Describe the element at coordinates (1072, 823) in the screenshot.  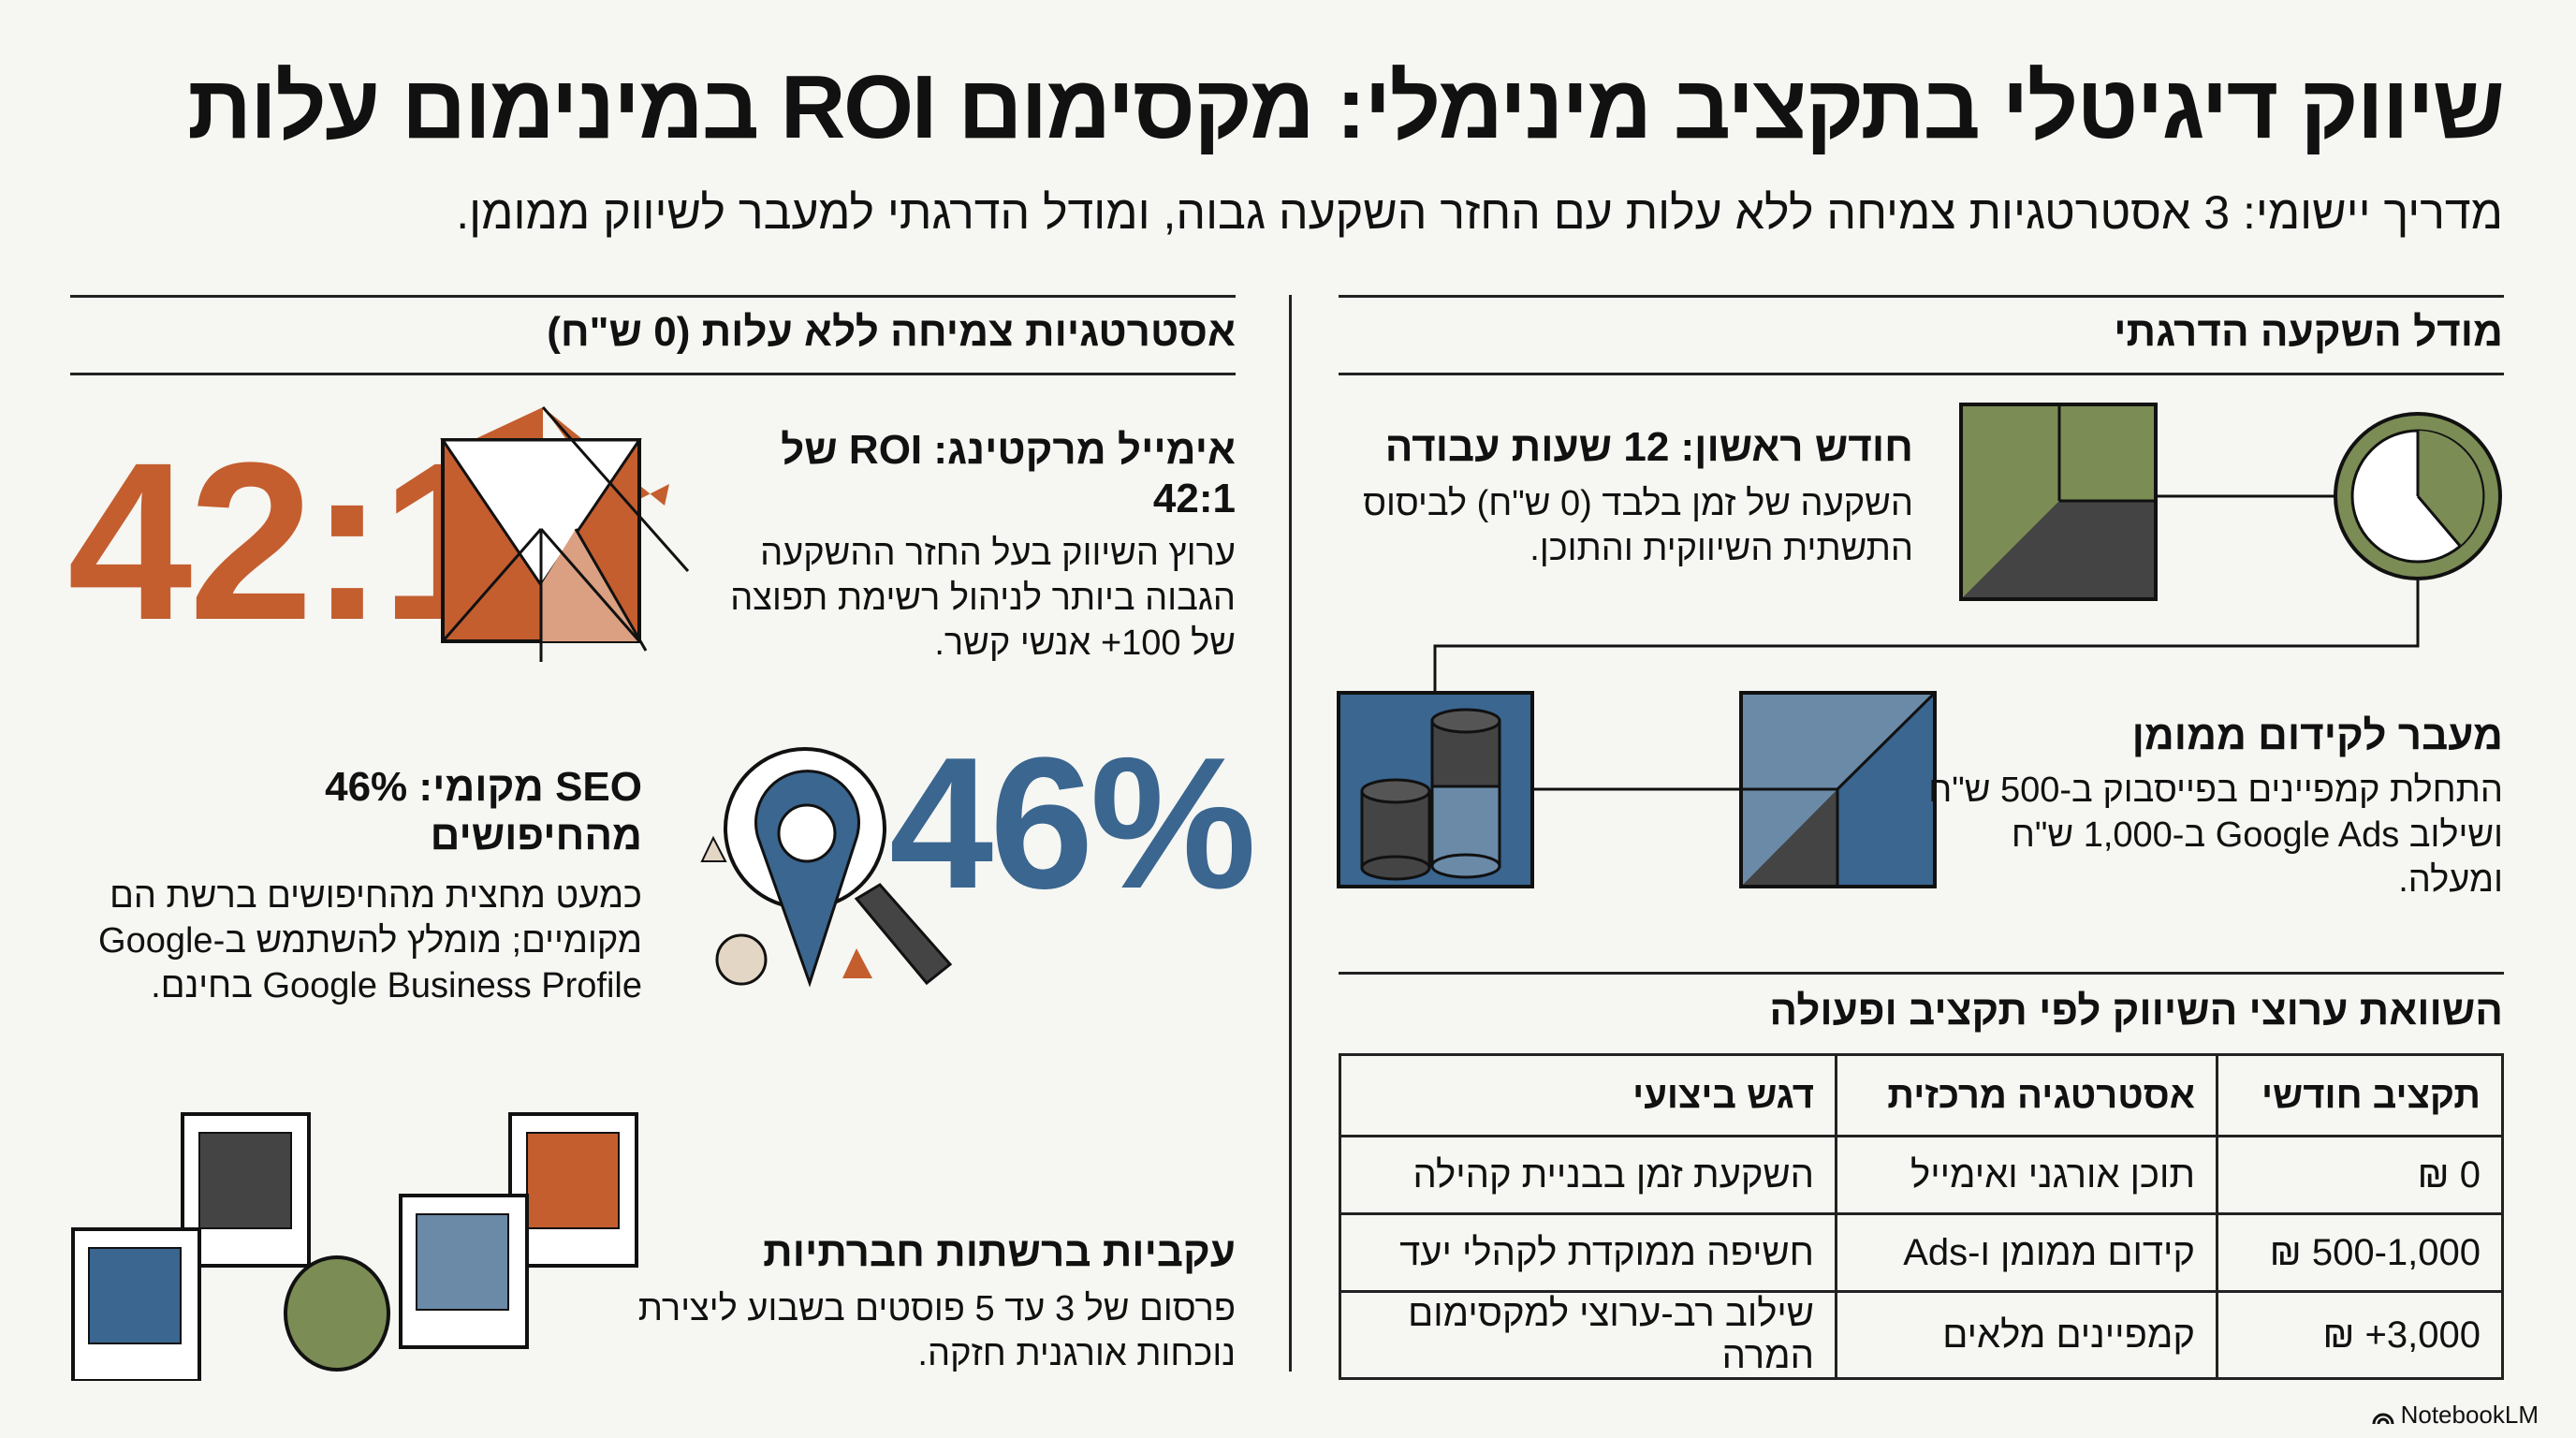
I see `seo-stat: 46%` at that location.